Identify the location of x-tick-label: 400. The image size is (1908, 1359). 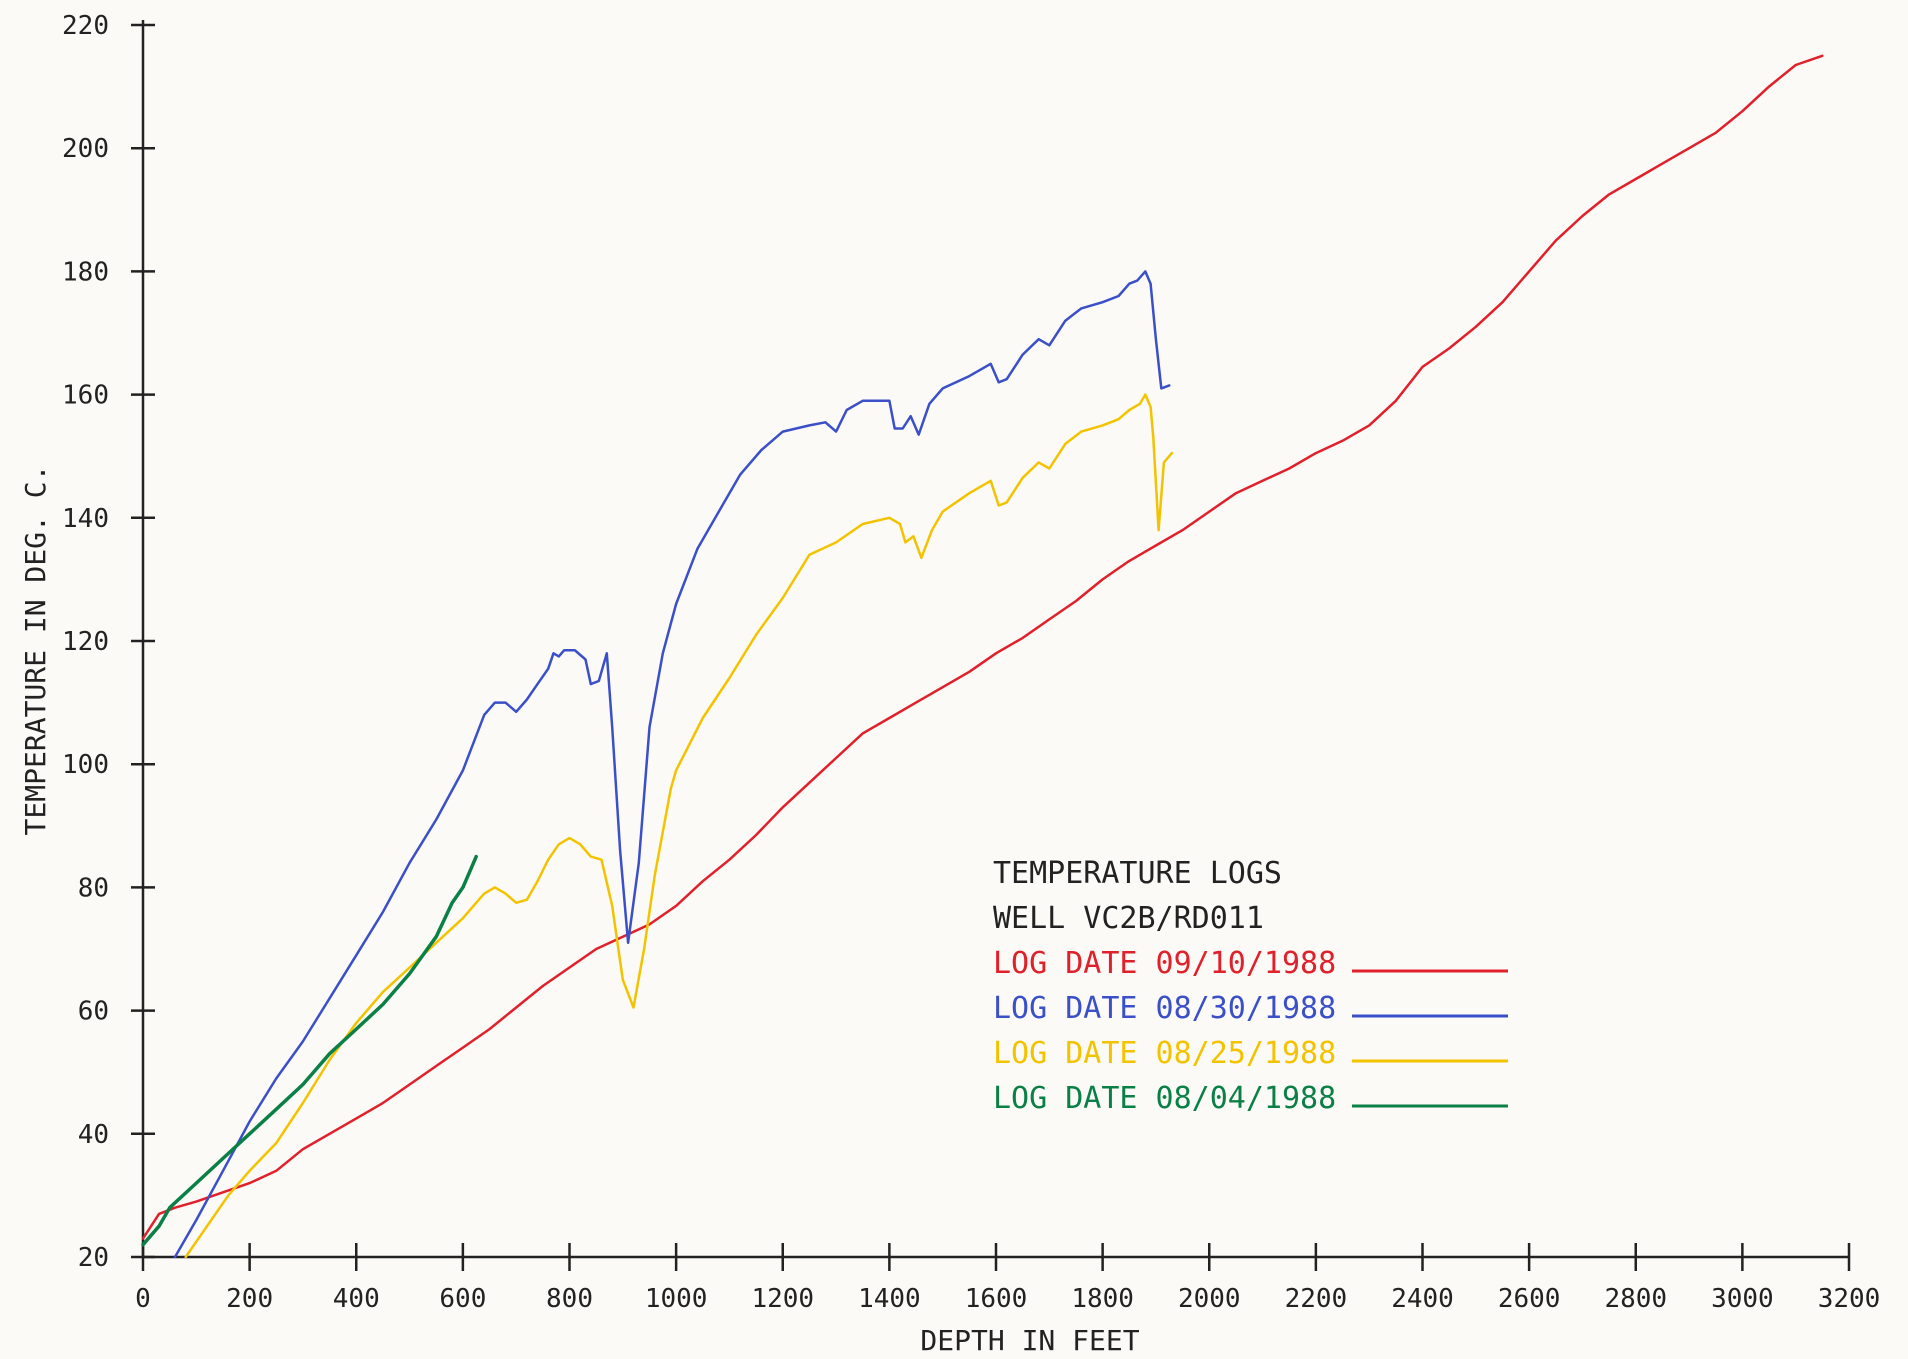
(356, 1299).